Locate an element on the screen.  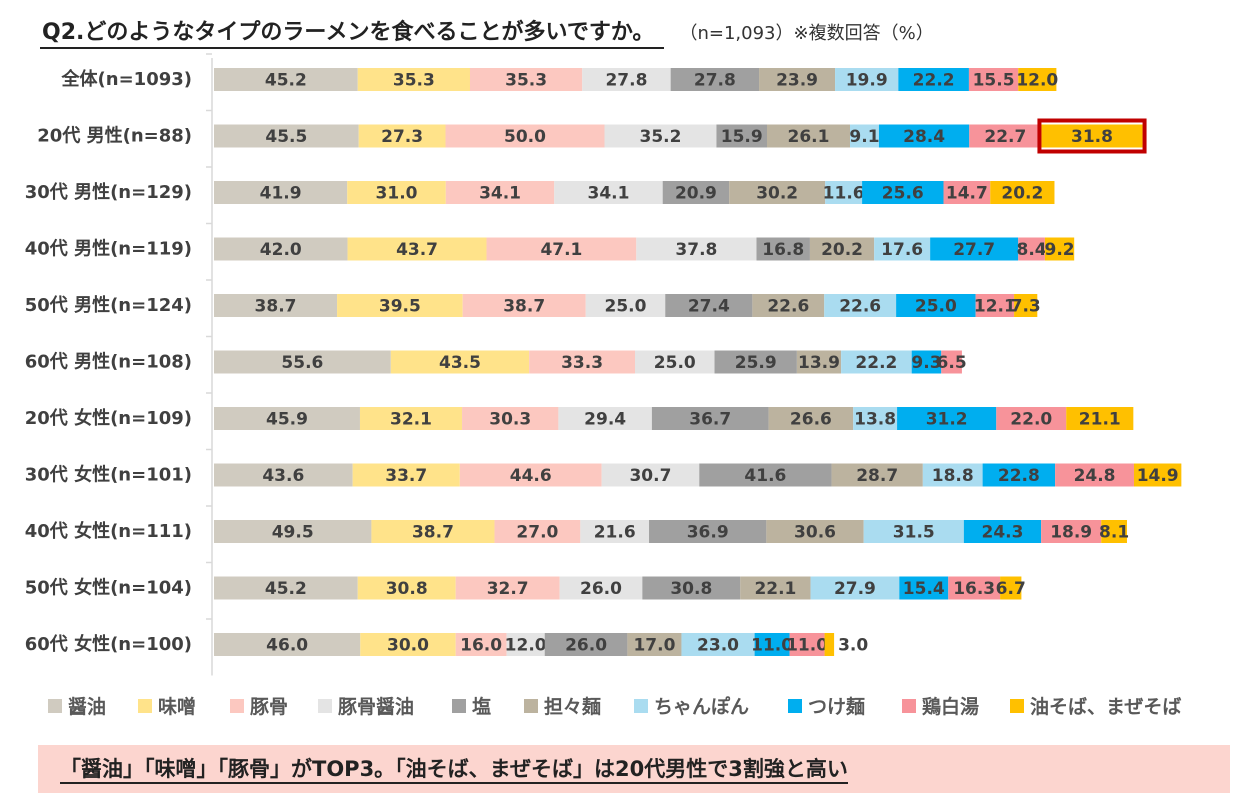
category-label: 全体(n=1093) is located at coordinates (126, 79).